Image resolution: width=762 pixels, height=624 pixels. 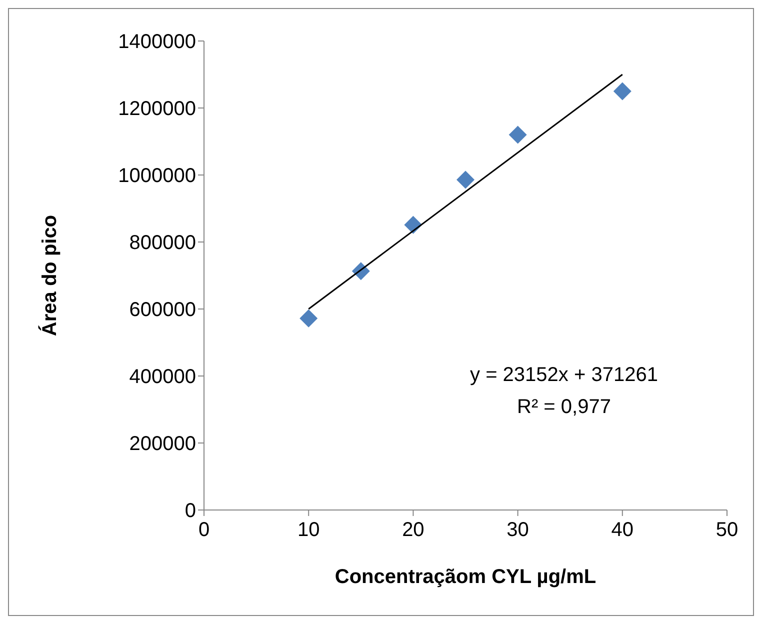 I want to click on y-tick-label: 600000, so click(x=162, y=310).